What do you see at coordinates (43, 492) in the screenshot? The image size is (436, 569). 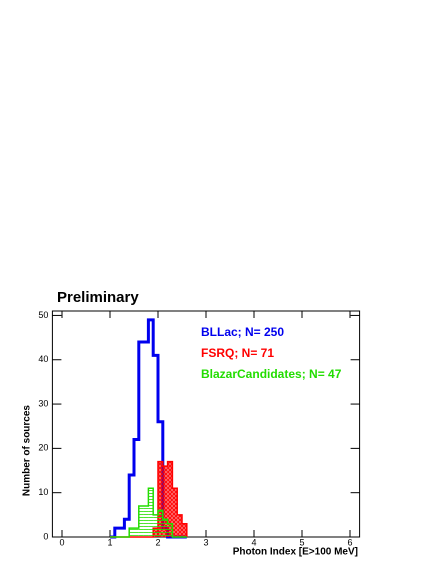 I see `y-tick-label: 10` at bounding box center [43, 492].